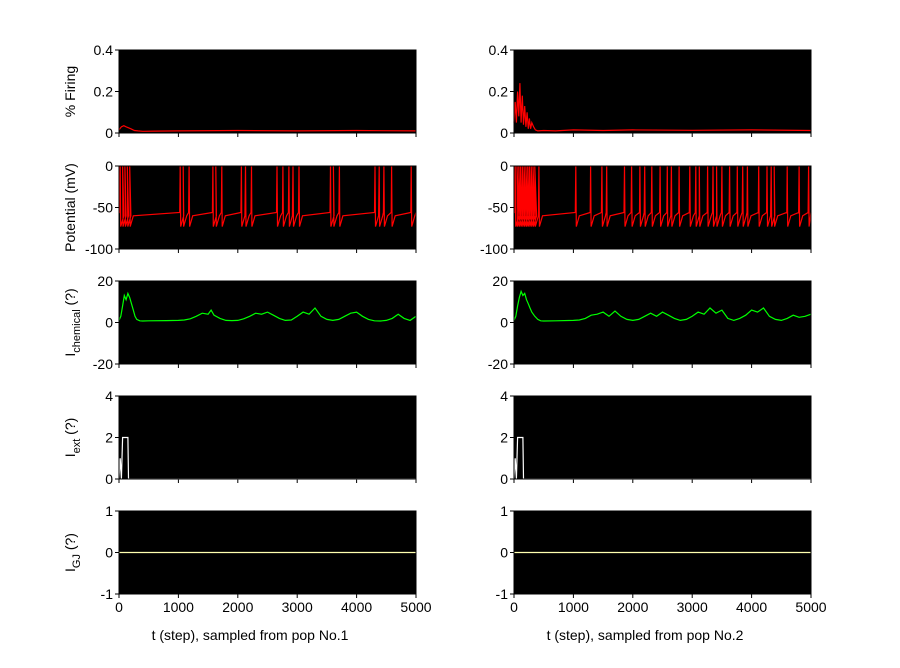 This screenshot has height=668, width=900. Describe the element at coordinates (645, 635) in the screenshot. I see `x-axis-label-pop2: t (step), sampled from pop No.2` at that location.